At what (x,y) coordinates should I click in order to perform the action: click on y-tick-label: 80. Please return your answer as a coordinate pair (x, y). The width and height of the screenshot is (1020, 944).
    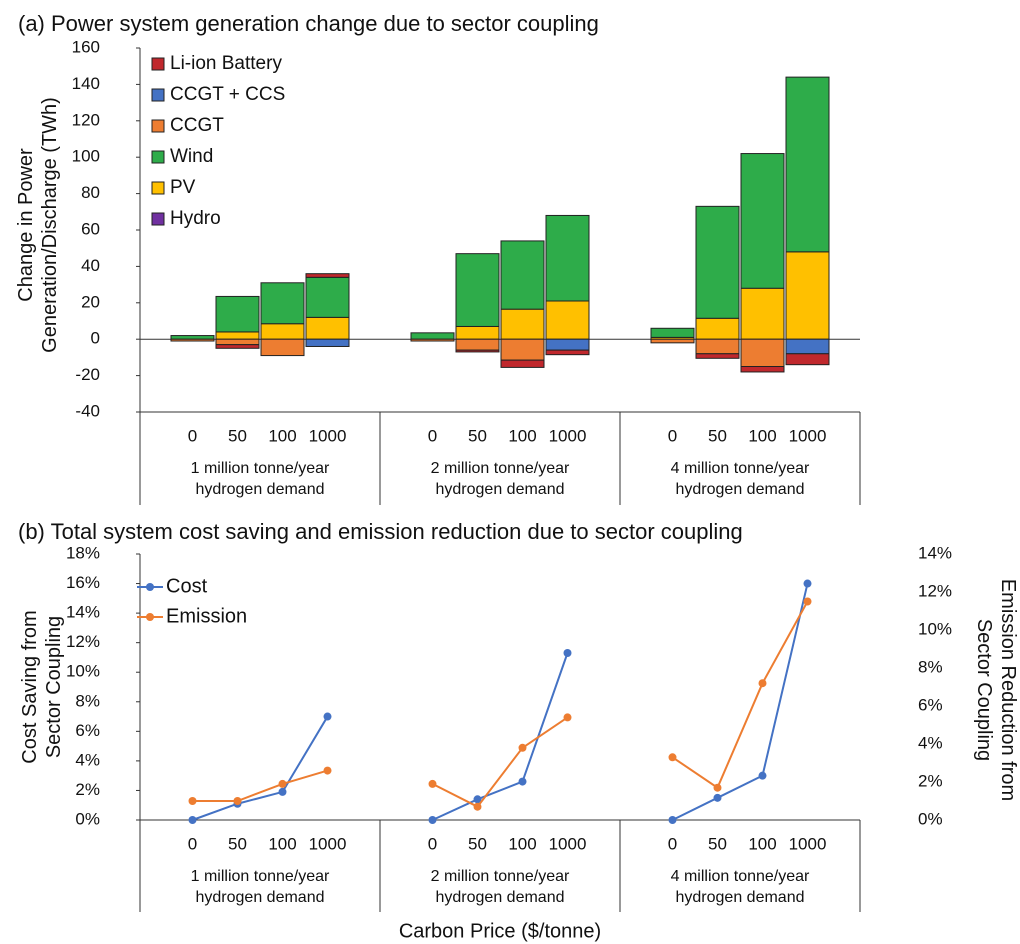
    Looking at the image, I should click on (90, 192).